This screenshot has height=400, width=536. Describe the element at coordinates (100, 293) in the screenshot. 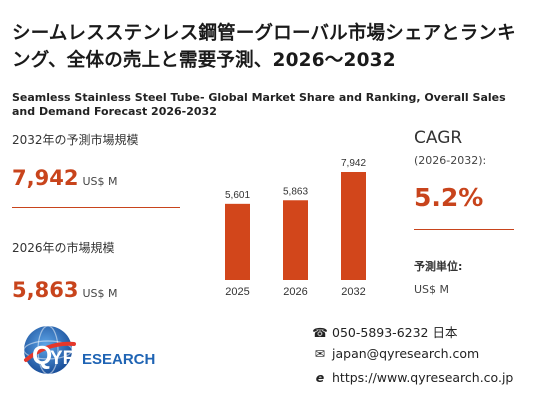

I see `market-2026-unit: US$ M` at that location.